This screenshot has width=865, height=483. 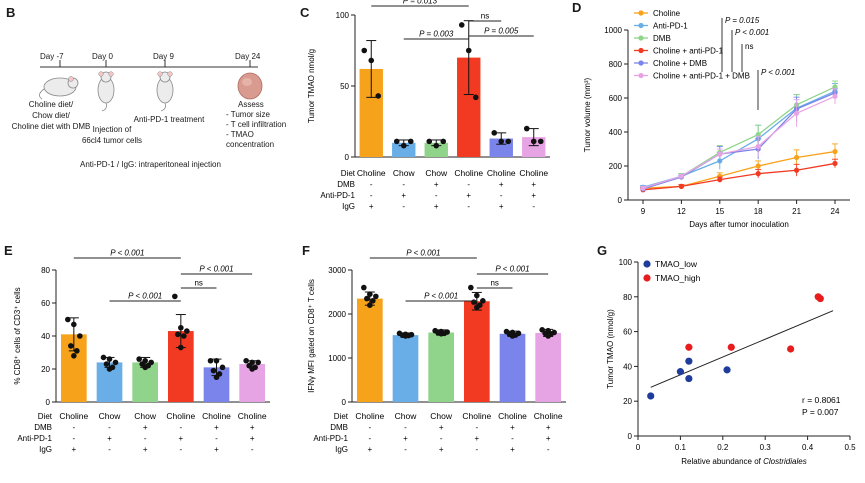 What do you see at coordinates (11, 12) in the screenshot?
I see `panel-b-label: B` at bounding box center [11, 12].